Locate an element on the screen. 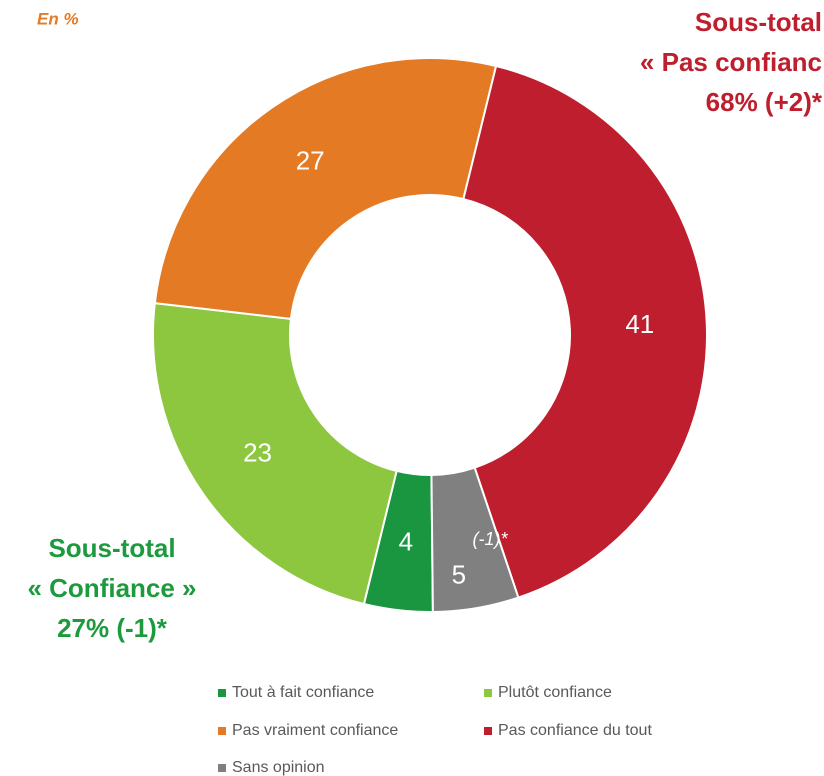 This screenshot has width=824, height=776. annotation: (-1)* is located at coordinates (491, 539).